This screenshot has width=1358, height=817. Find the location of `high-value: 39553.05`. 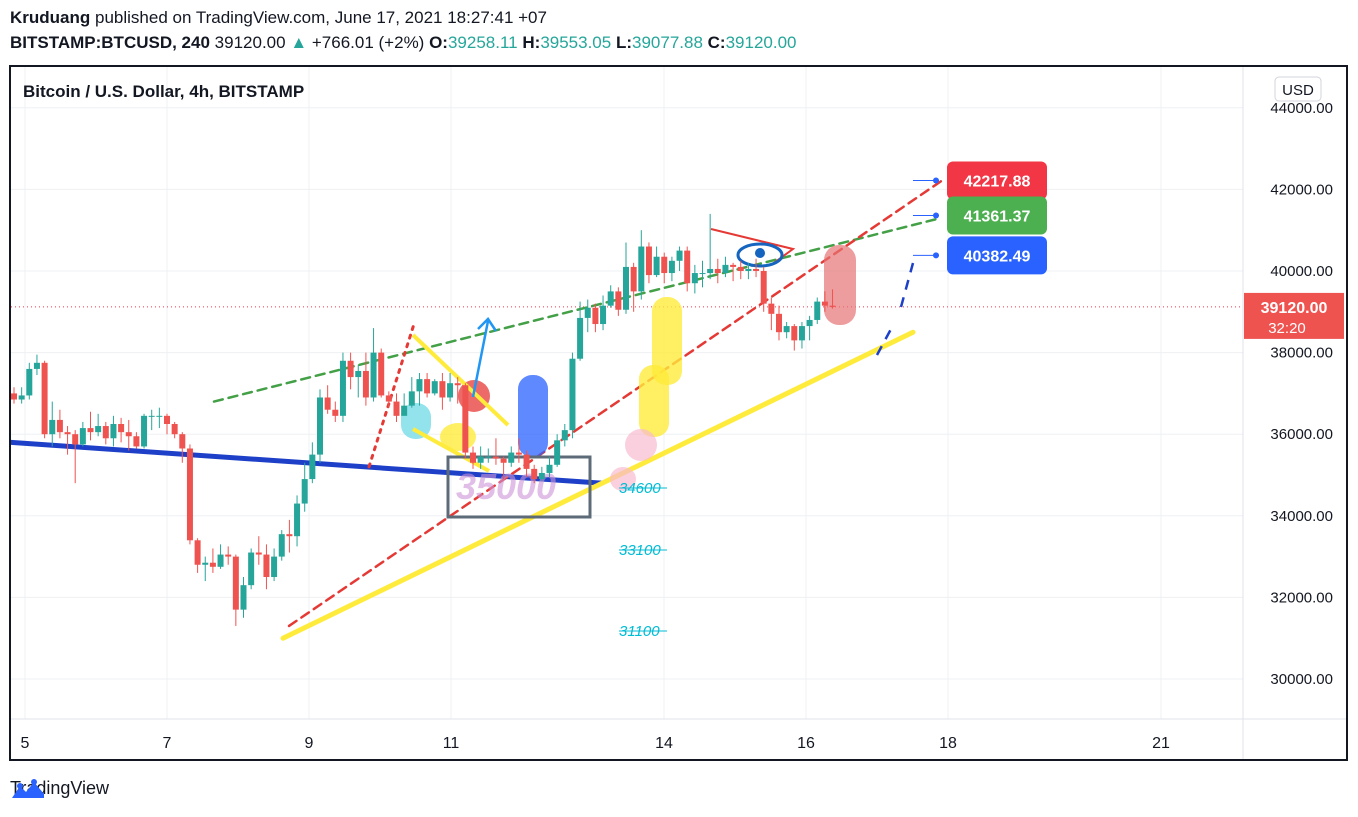

high-value: 39553.05 is located at coordinates (576, 42).